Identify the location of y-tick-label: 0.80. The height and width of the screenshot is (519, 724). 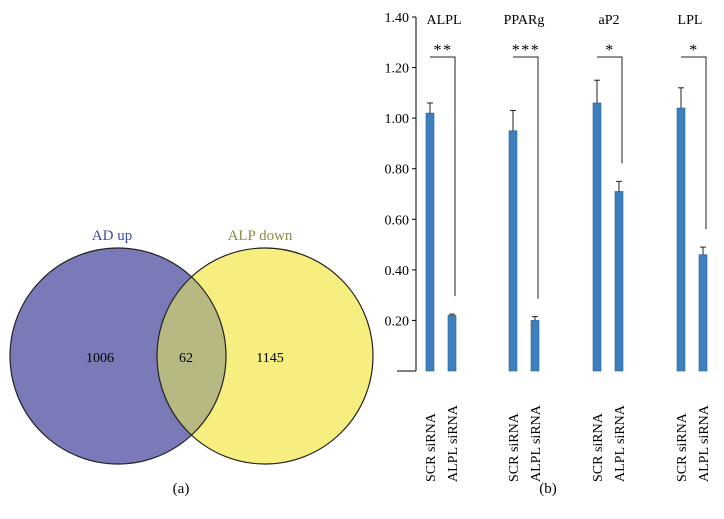
(397, 170).